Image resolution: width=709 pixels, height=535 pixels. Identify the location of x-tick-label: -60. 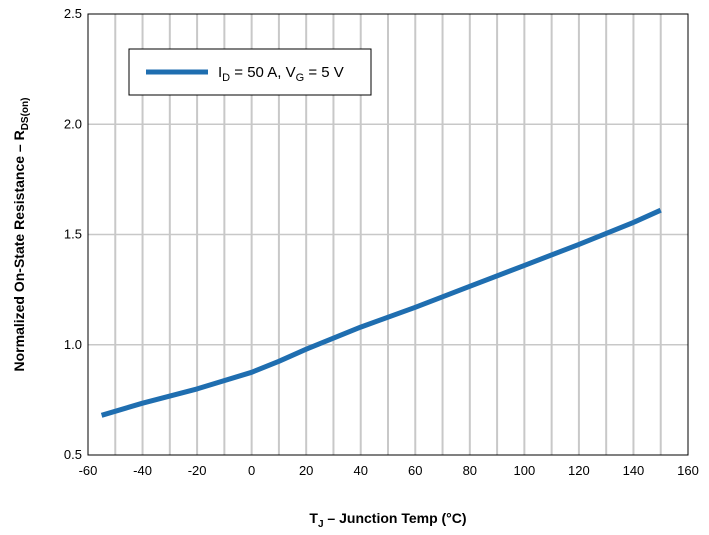
(88, 470).